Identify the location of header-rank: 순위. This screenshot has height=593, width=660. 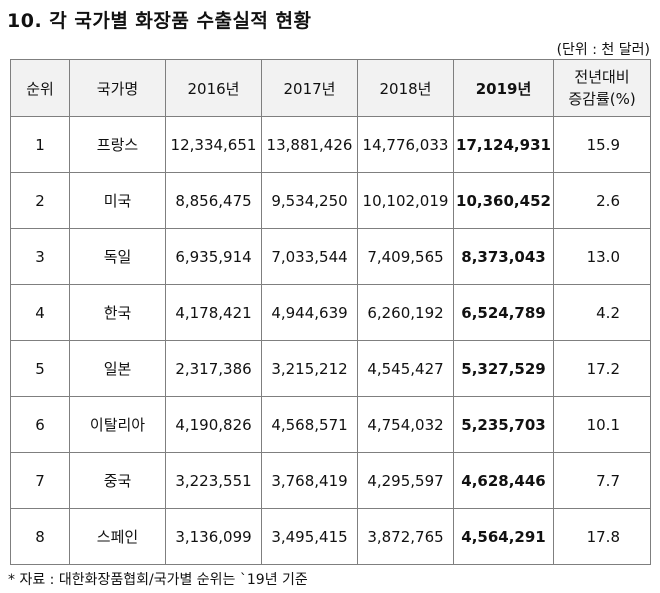
(40, 88).